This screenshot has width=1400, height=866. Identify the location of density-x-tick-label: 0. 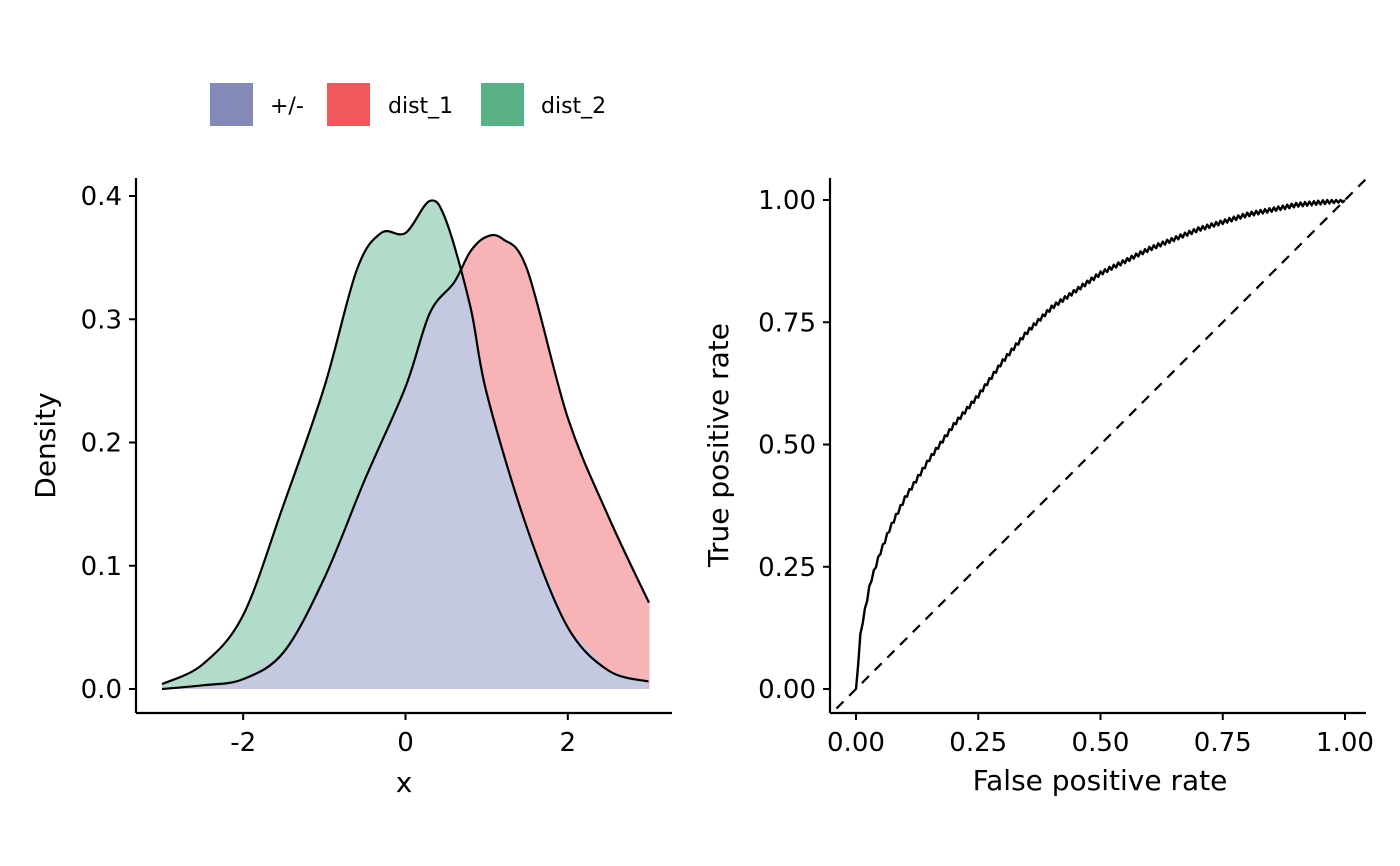
(405, 743).